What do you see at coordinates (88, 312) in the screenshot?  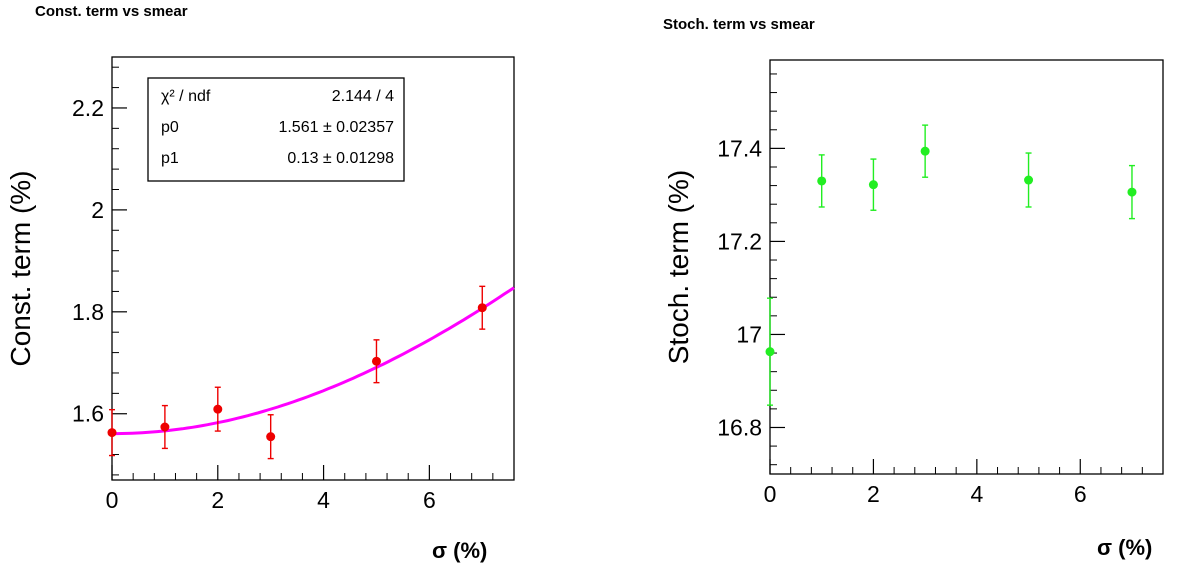 I see `const-y-tick-label: 1.8` at bounding box center [88, 312].